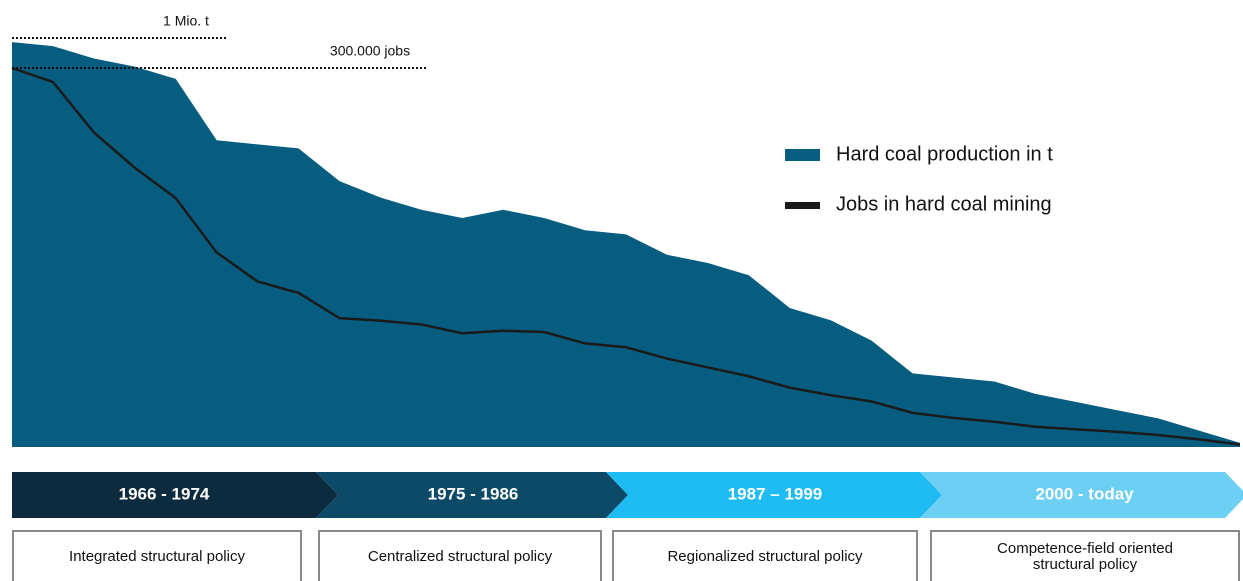 This screenshot has width=1243, height=581. Describe the element at coordinates (460, 555) in the screenshot. I see `policy-box: Centralized structural policy` at that location.